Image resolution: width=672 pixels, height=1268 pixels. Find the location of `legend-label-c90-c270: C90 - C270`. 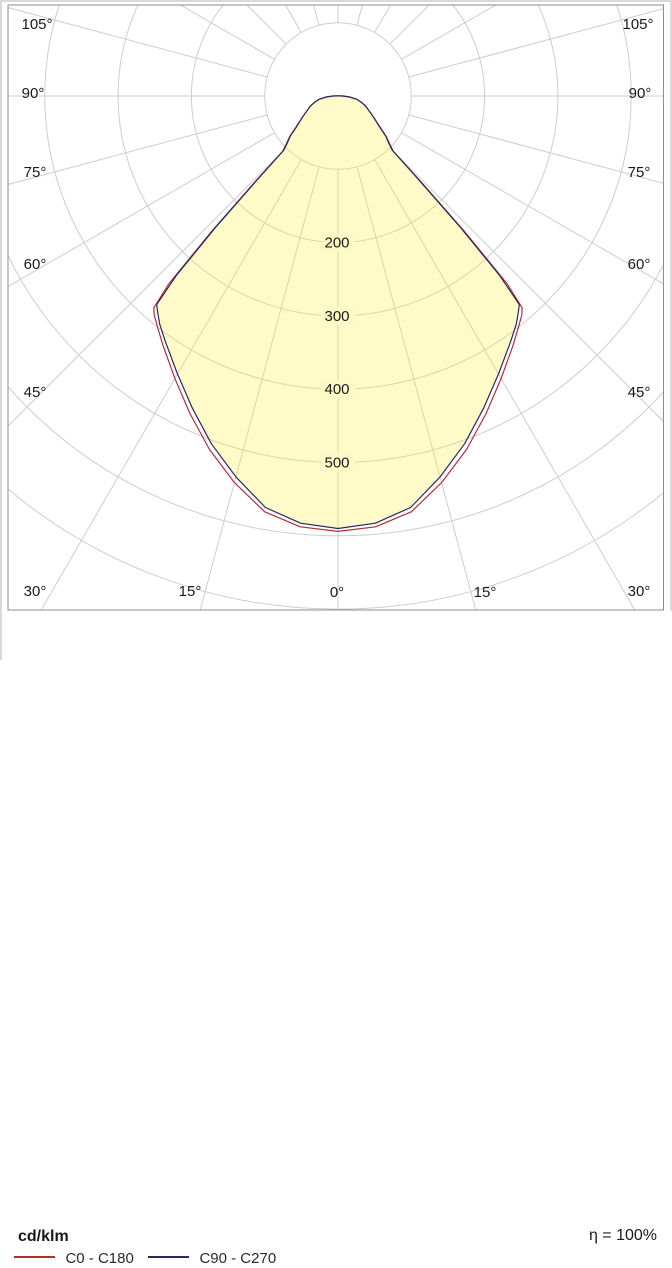

legend-label-c90-c270: C90 - C270 is located at coordinates (238, 1259).